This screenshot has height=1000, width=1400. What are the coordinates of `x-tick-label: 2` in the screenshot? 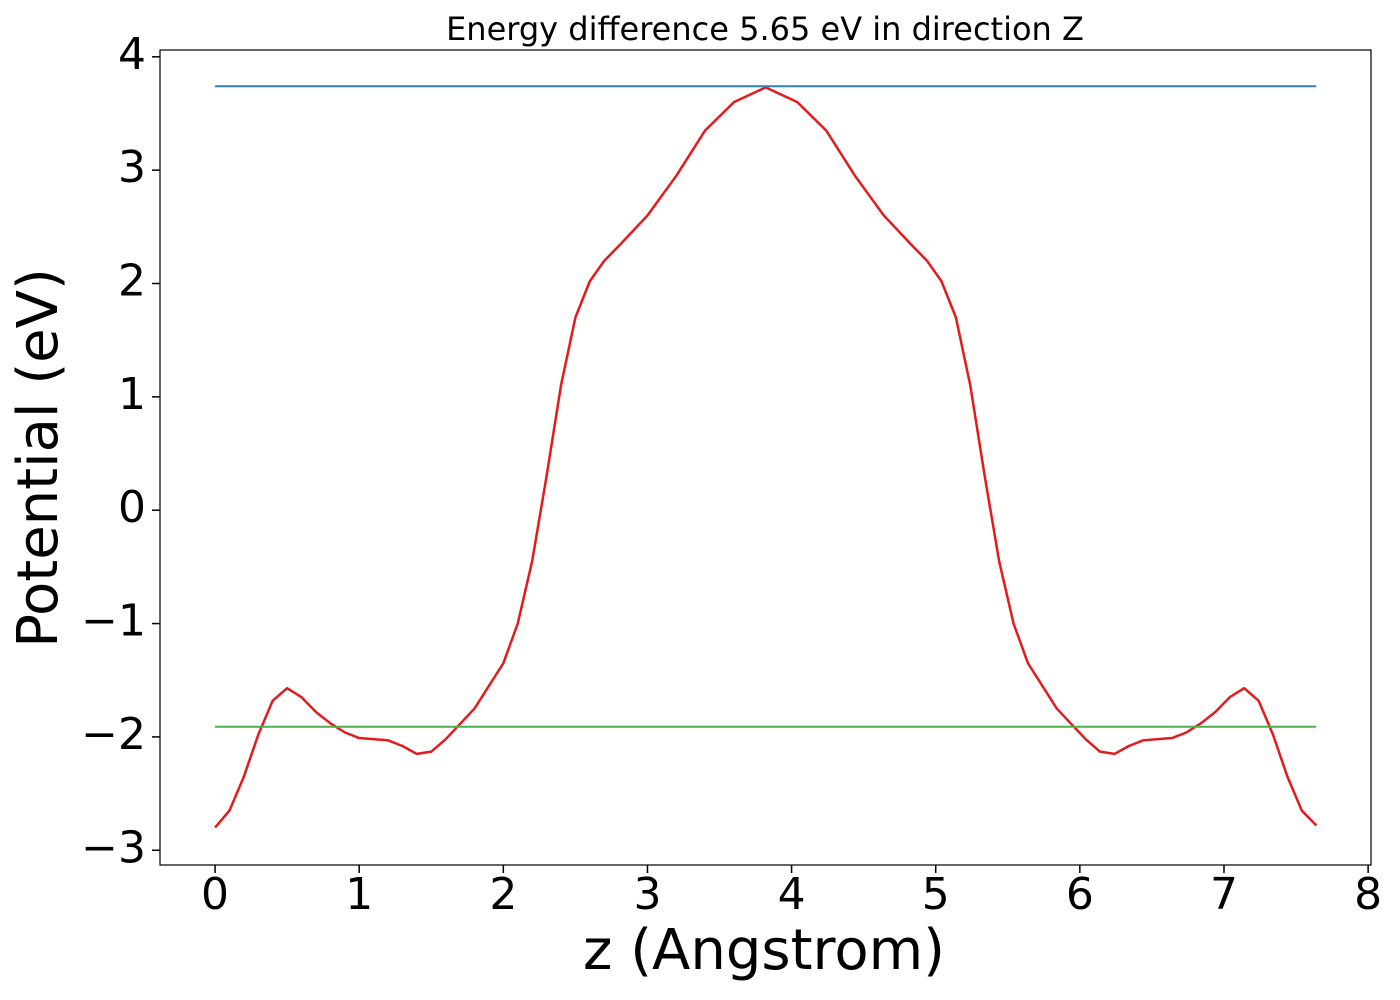 It's located at (503, 894).